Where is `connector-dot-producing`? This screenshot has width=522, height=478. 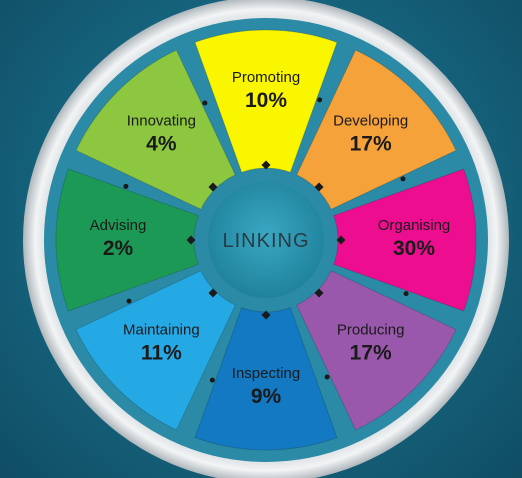
connector-dot-producing is located at coordinates (327, 377).